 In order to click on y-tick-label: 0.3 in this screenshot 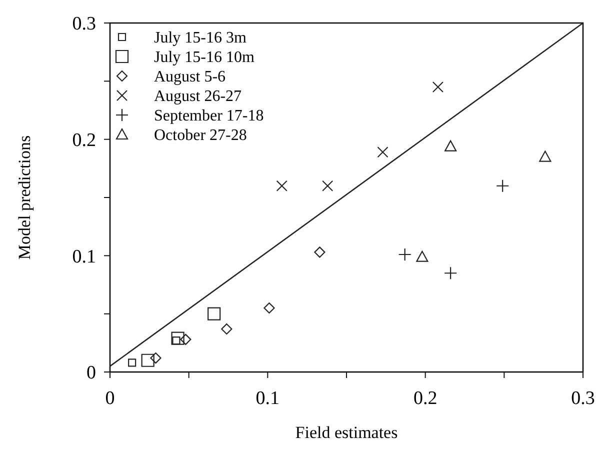, I will do `click(84, 24)`.